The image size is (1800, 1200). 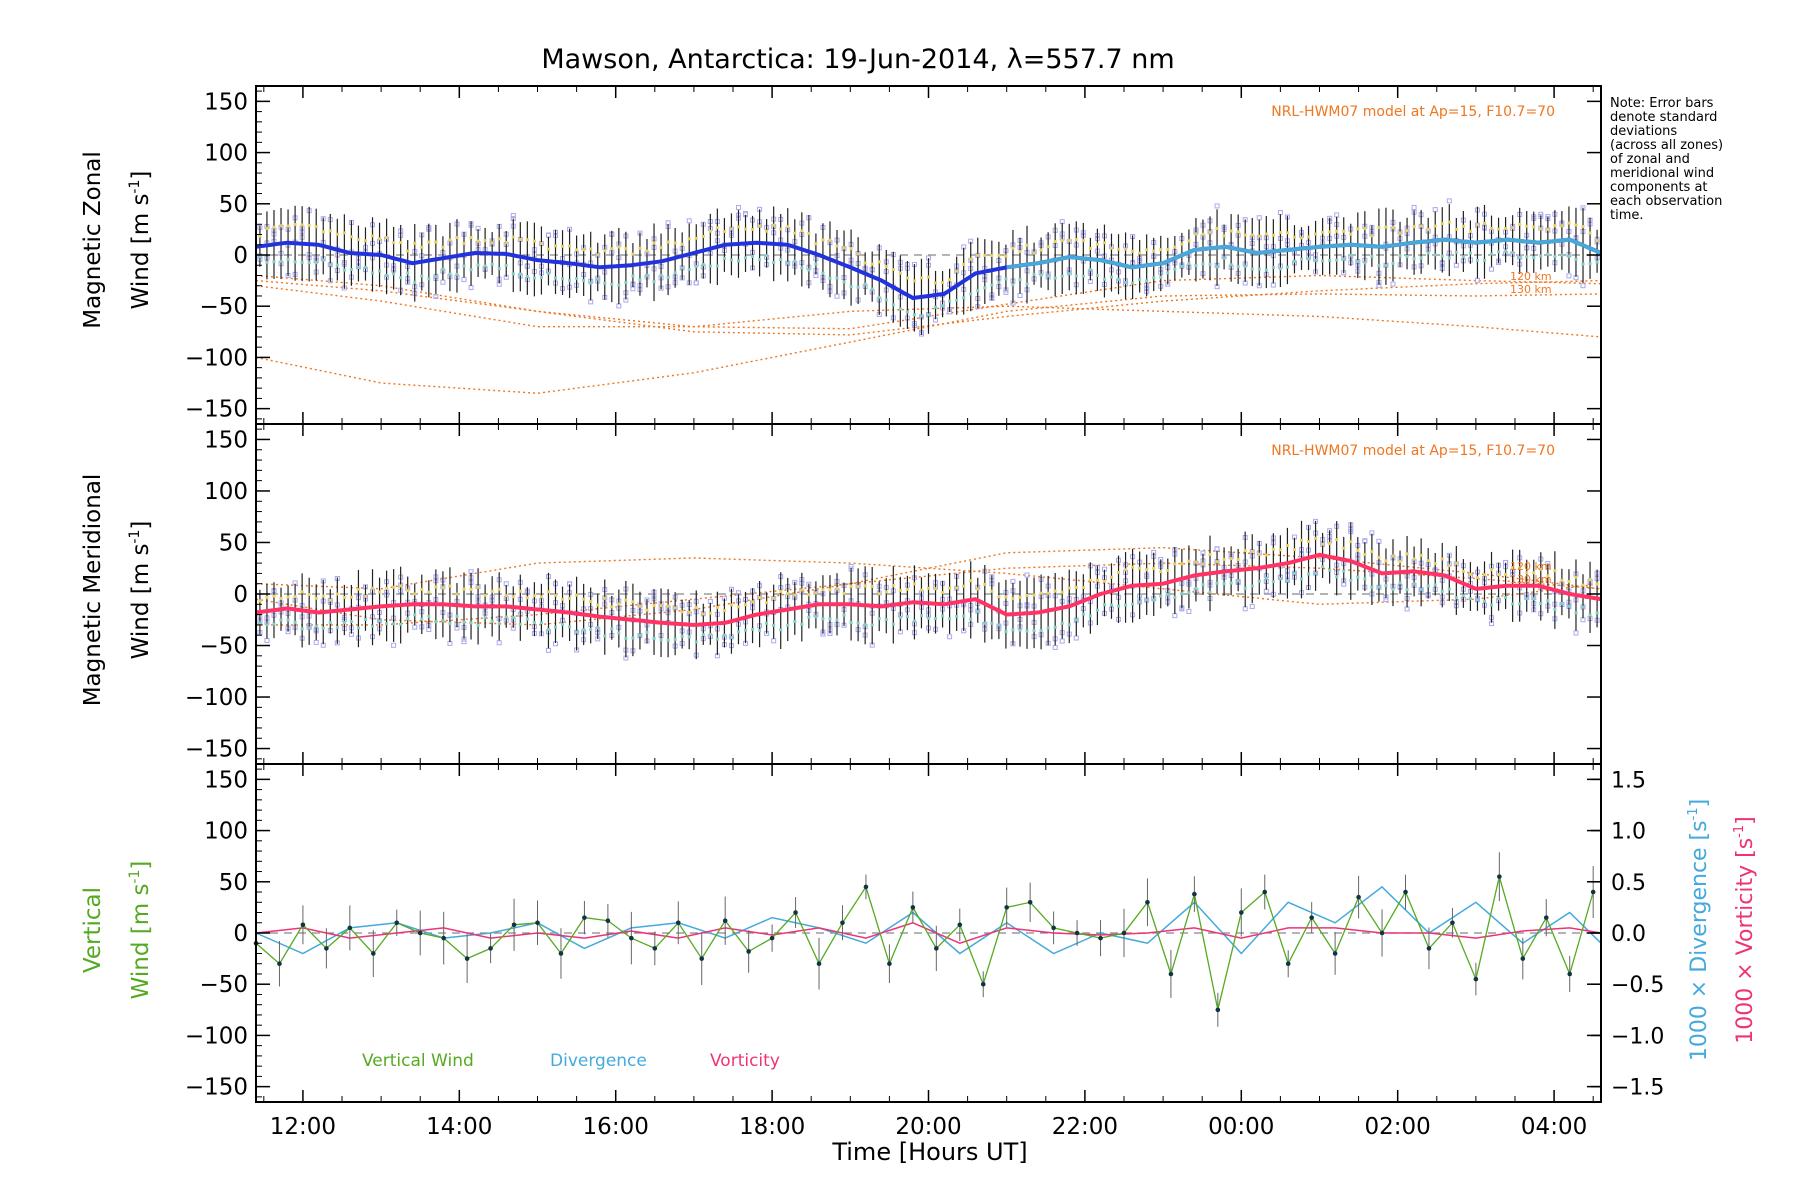 What do you see at coordinates (1699, 930) in the screenshot?
I see `divergence-axis-label: 1000 × Divergence [s-1]` at bounding box center [1699, 930].